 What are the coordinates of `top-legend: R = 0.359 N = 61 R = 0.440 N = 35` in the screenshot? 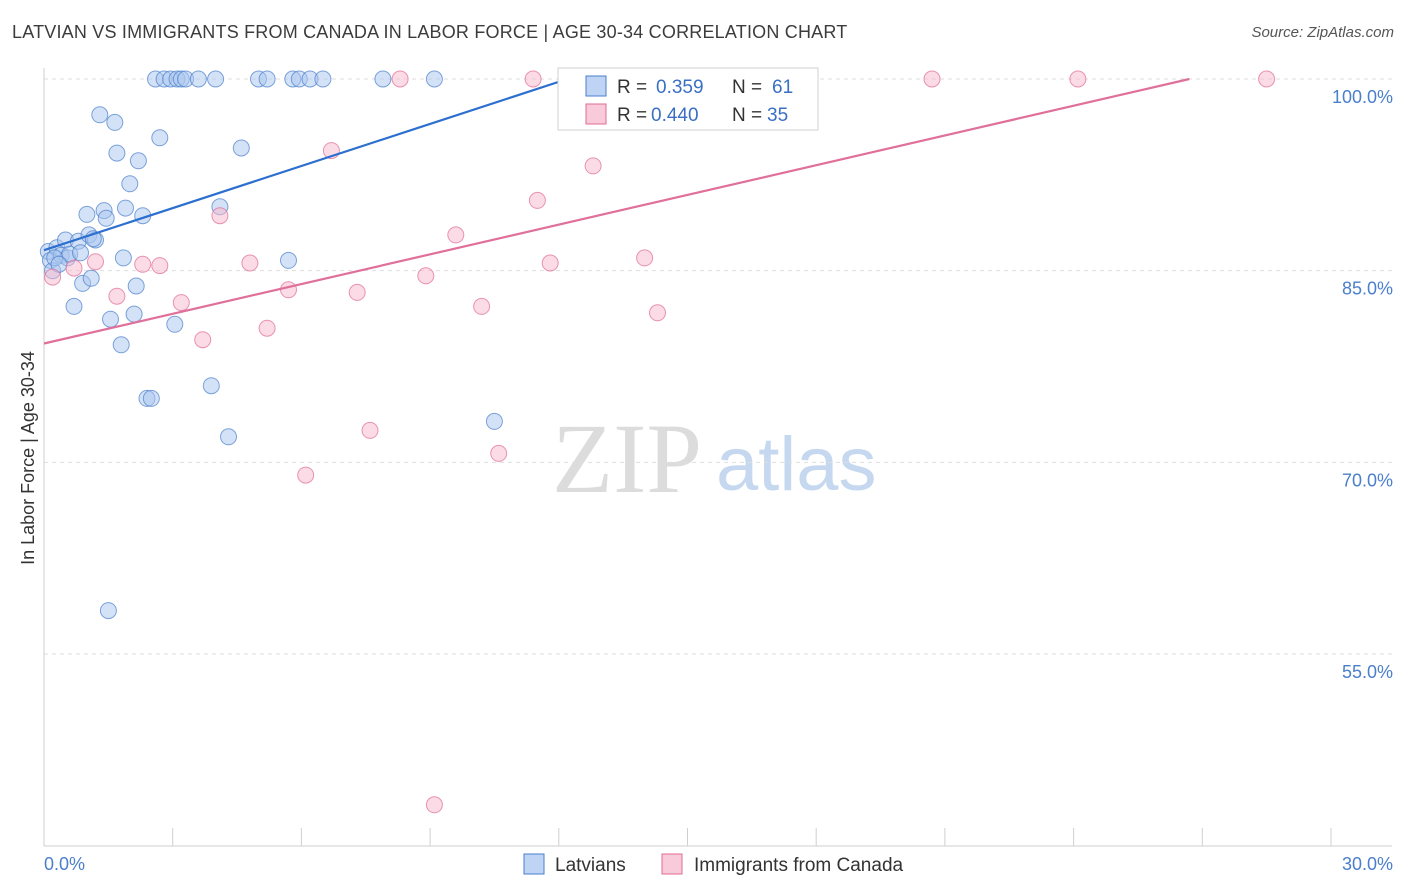 It's located at (688, 99).